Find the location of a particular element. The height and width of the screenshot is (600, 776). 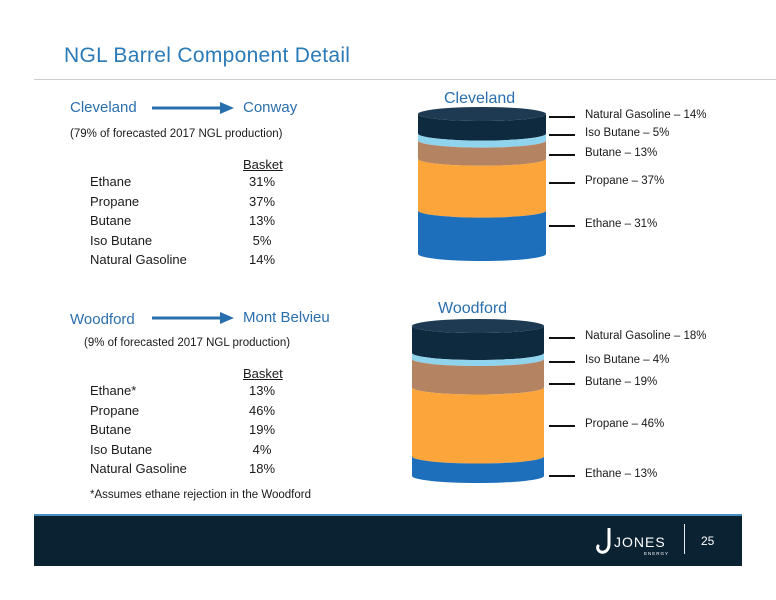

component-value: 19% is located at coordinates (262, 430).